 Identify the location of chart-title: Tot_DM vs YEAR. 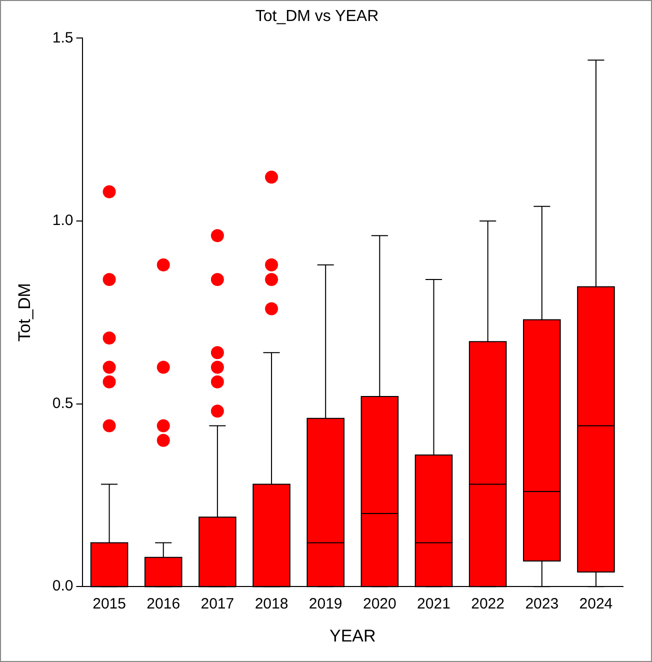
(317, 17).